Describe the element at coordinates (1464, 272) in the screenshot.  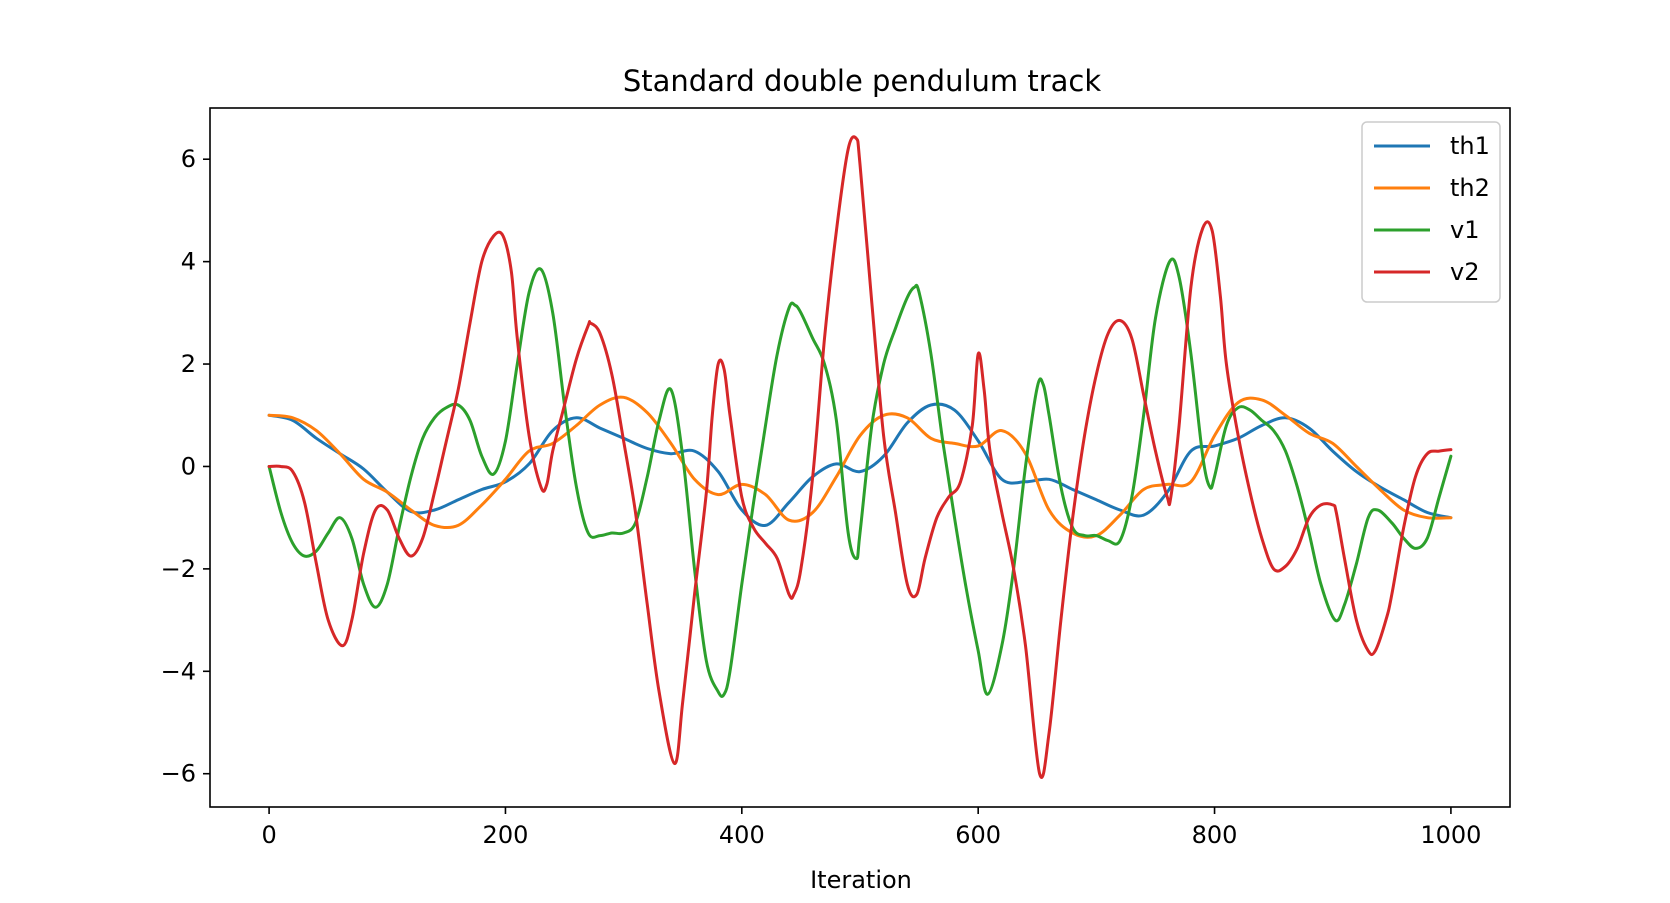
I see `legend-label-v2: v2` at that location.